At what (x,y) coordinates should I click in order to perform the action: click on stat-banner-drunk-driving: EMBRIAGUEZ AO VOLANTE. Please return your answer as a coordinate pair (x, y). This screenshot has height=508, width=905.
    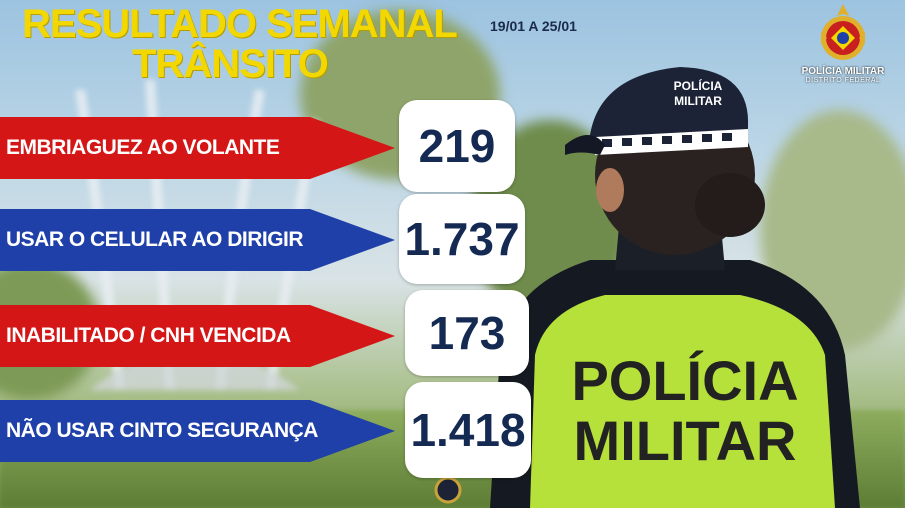
    Looking at the image, I should click on (200, 148).